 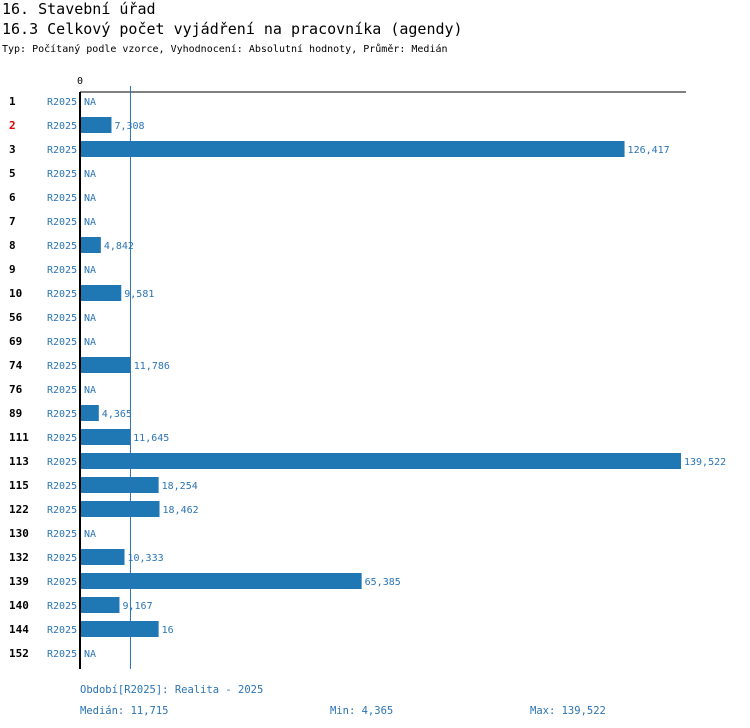 What do you see at coordinates (12, 245) in the screenshot?
I see `category-label: 8` at bounding box center [12, 245].